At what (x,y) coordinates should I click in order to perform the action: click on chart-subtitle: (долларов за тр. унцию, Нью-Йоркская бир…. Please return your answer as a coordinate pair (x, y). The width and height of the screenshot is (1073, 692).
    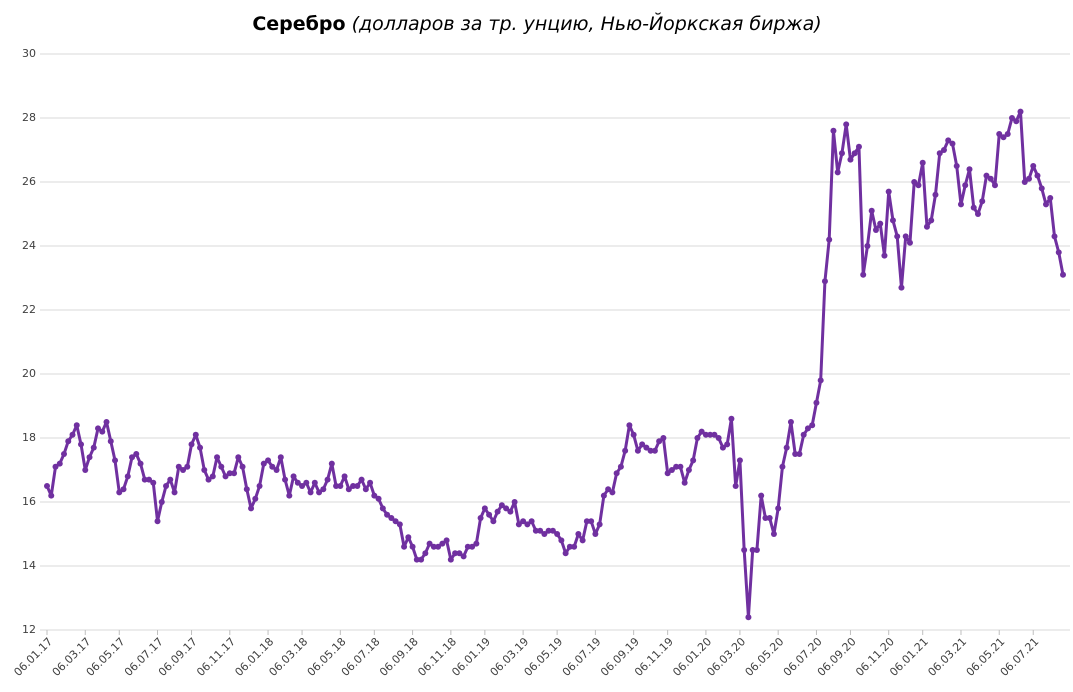
    Looking at the image, I should click on (587, 23).